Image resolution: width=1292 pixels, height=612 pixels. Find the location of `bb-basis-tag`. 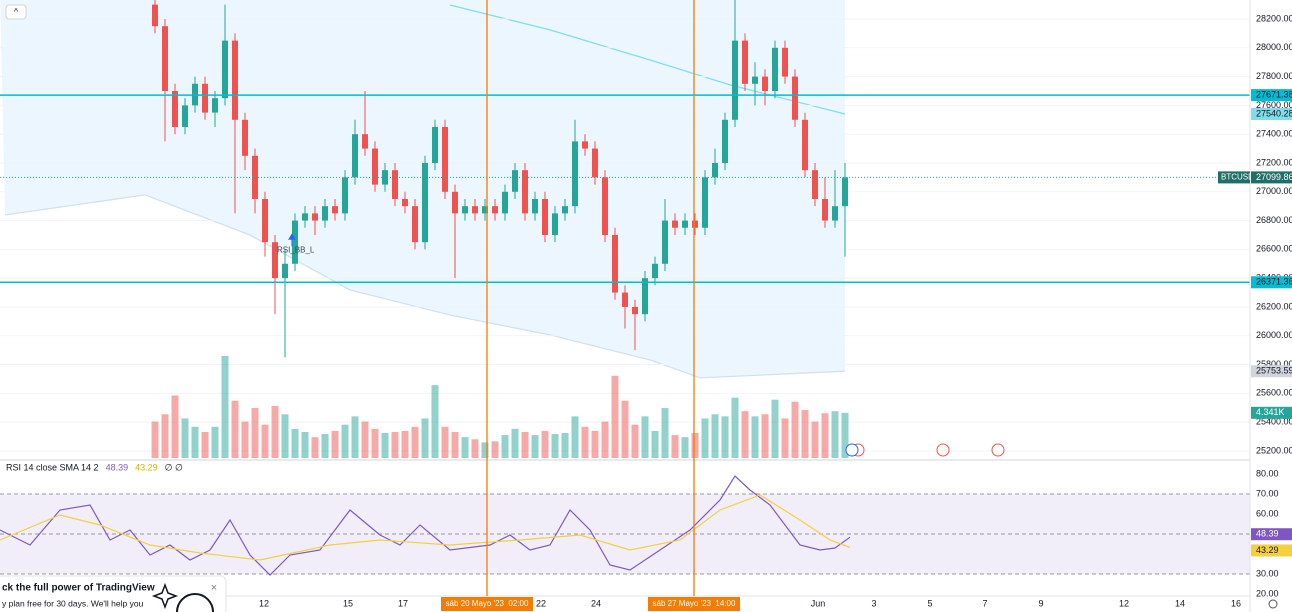

bb-basis-tag is located at coordinates (1271, 113).